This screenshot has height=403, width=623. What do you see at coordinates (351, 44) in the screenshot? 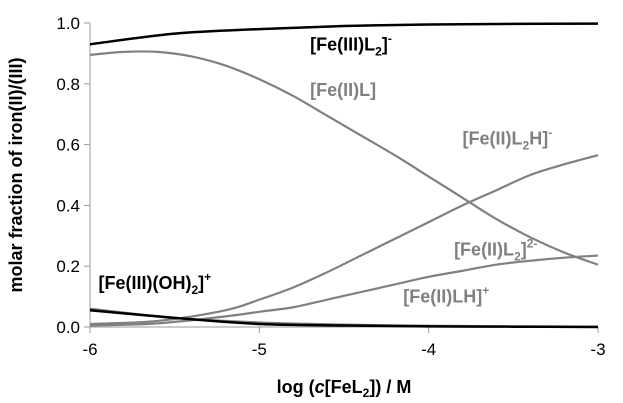
I see `series-label-0: [Fe(III)L2]-` at bounding box center [351, 44].